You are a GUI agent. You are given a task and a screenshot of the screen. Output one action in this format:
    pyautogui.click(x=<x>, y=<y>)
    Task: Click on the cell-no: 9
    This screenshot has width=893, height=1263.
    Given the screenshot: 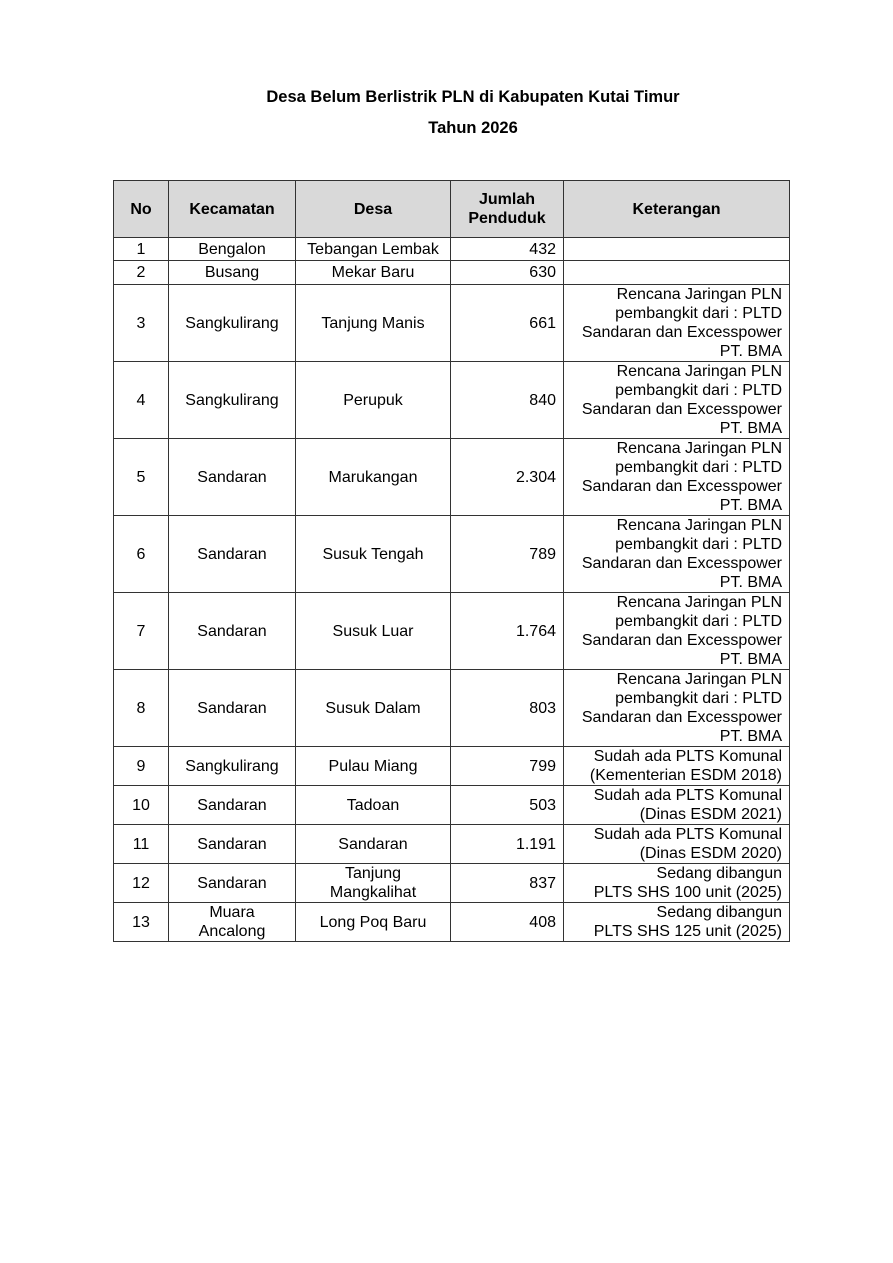 What is the action you would take?
    pyautogui.click(x=141, y=766)
    